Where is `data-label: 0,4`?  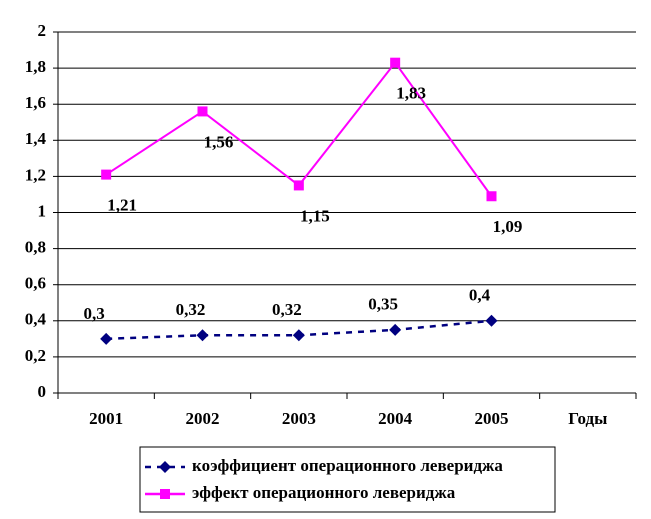 data-label: 0,4 is located at coordinates (480, 295).